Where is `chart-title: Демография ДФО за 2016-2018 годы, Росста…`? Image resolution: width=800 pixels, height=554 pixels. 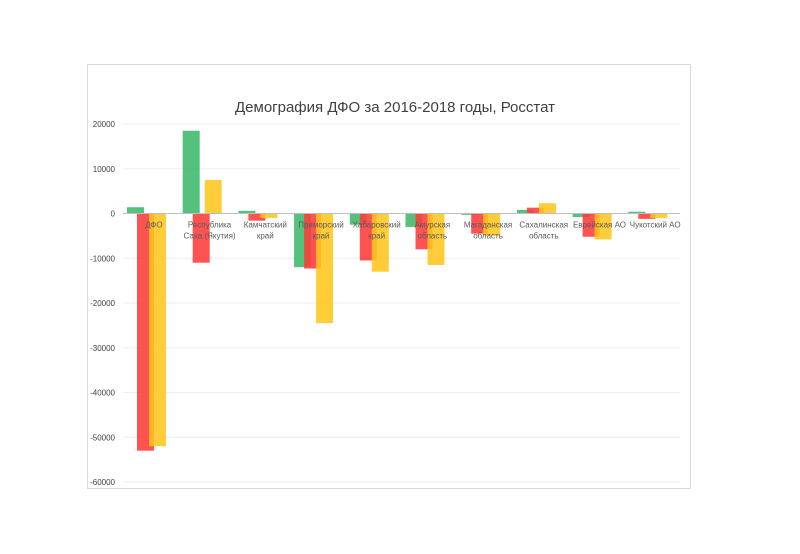
chart-title: Демография ДФО за 2016-2018 годы, Росста… is located at coordinates (395, 107).